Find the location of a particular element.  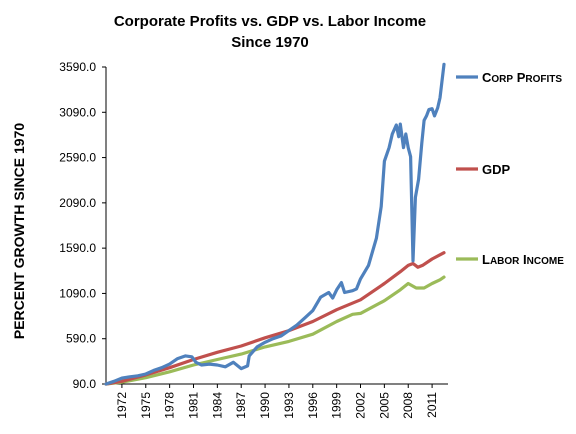

x-tick-label: 1987 is located at coordinates (241, 405).